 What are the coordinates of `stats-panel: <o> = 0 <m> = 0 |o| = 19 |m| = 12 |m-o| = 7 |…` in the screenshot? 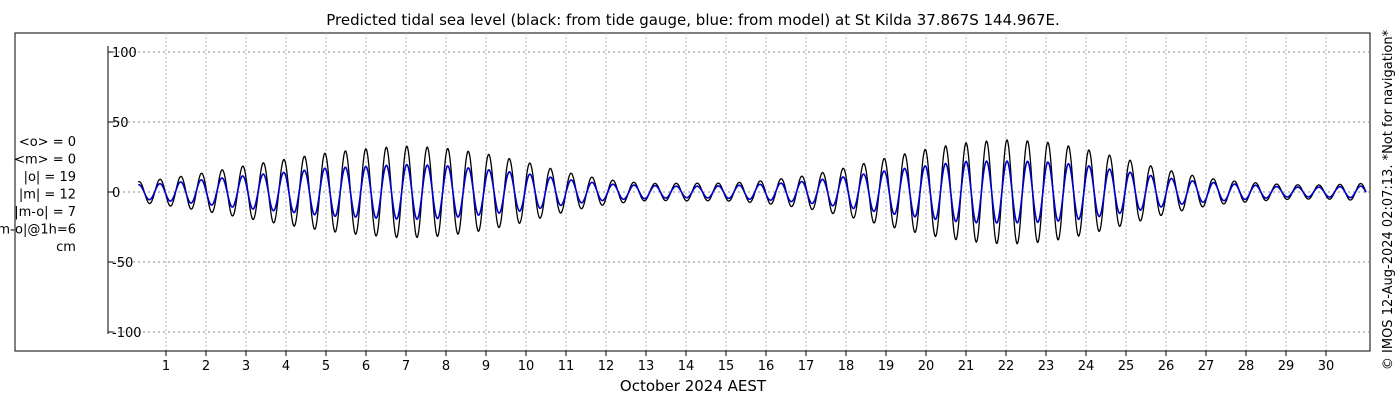 It's located at (38, 195).